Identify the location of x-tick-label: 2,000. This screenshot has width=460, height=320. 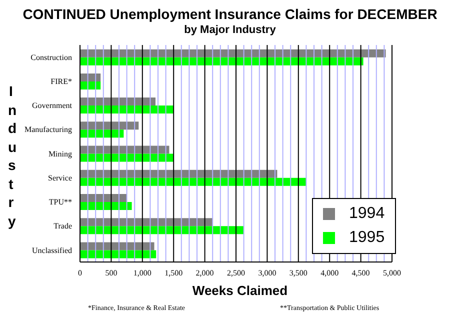
(205, 273).